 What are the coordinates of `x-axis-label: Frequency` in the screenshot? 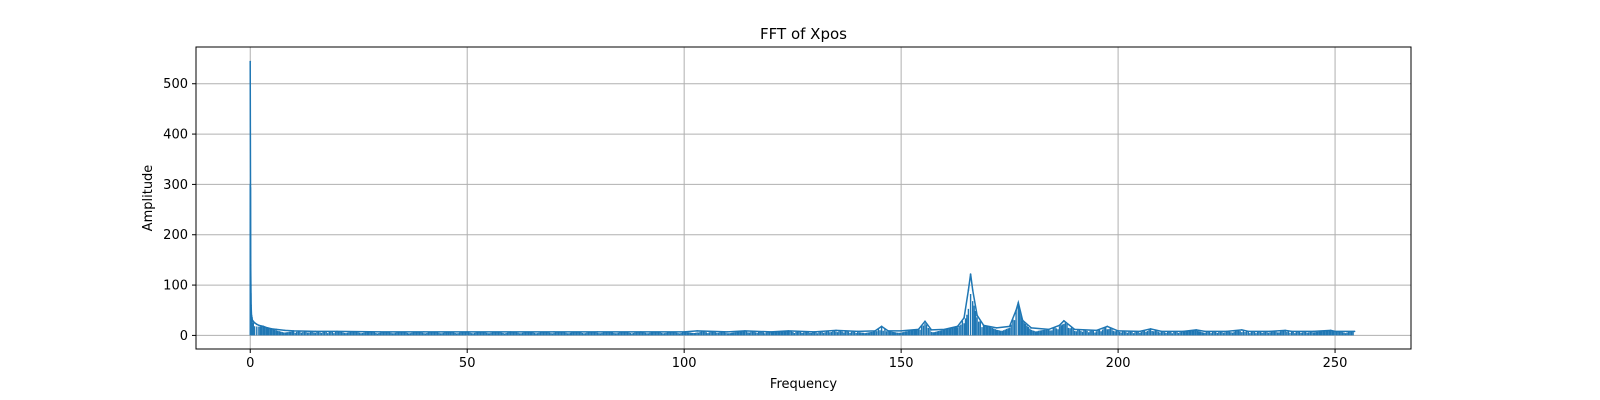 It's located at (803, 384).